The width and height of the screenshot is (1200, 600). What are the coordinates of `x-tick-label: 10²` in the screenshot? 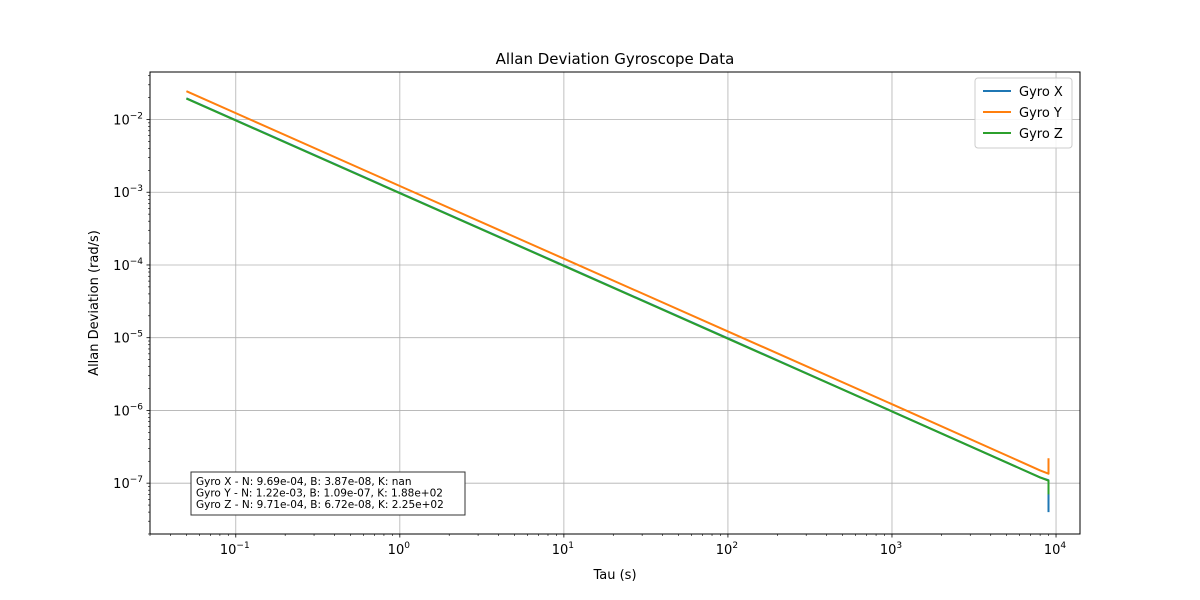 It's located at (727, 549).